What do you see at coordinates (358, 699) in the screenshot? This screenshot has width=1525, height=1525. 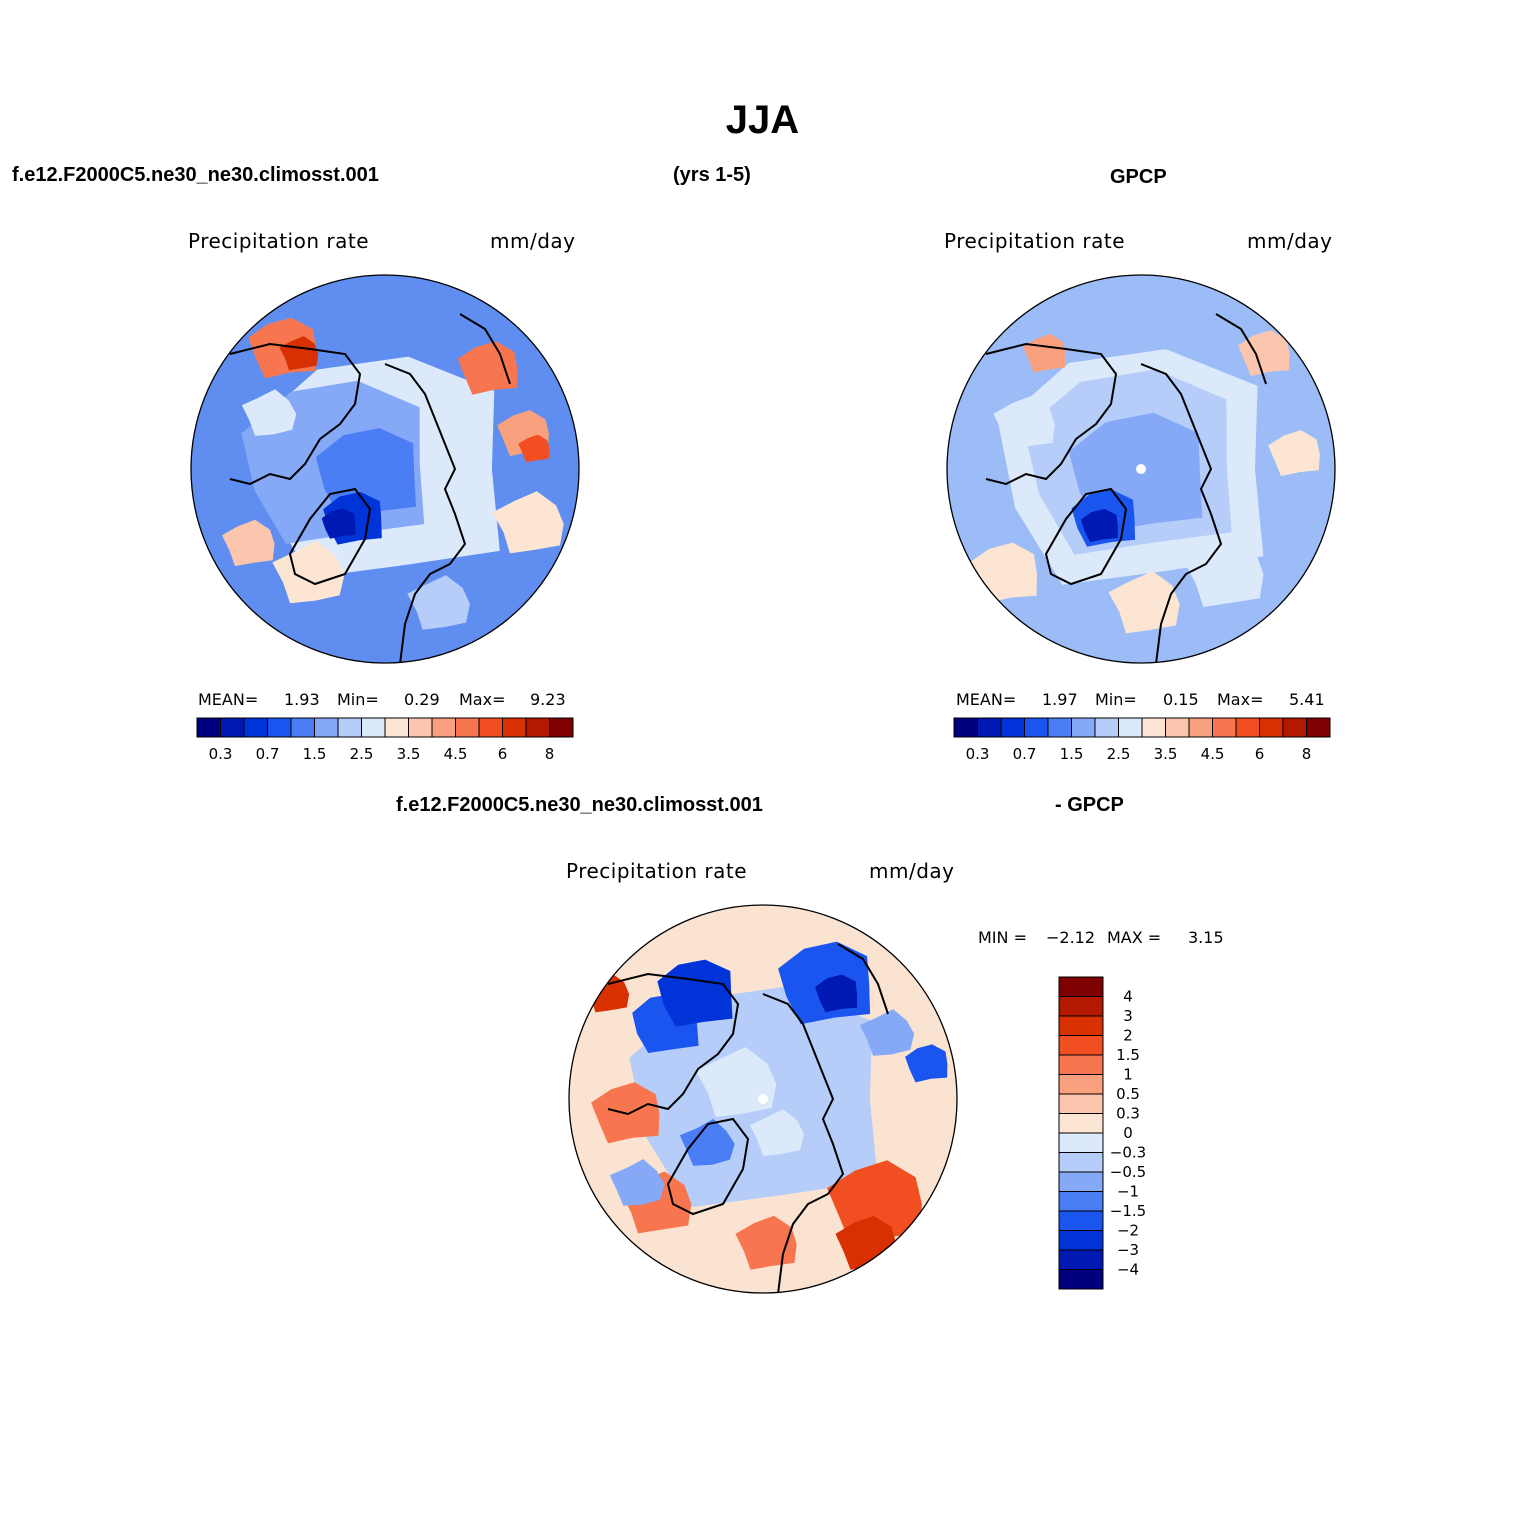 I see `min-label: Min=` at bounding box center [358, 699].